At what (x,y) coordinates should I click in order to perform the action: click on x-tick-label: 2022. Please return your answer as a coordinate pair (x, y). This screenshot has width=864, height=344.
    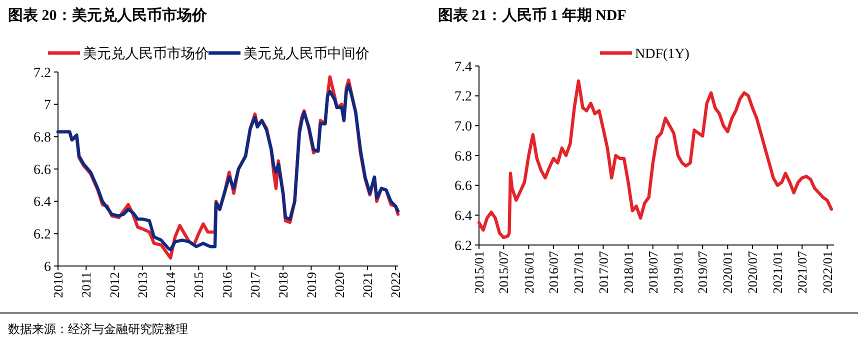
    Looking at the image, I should click on (396, 285).